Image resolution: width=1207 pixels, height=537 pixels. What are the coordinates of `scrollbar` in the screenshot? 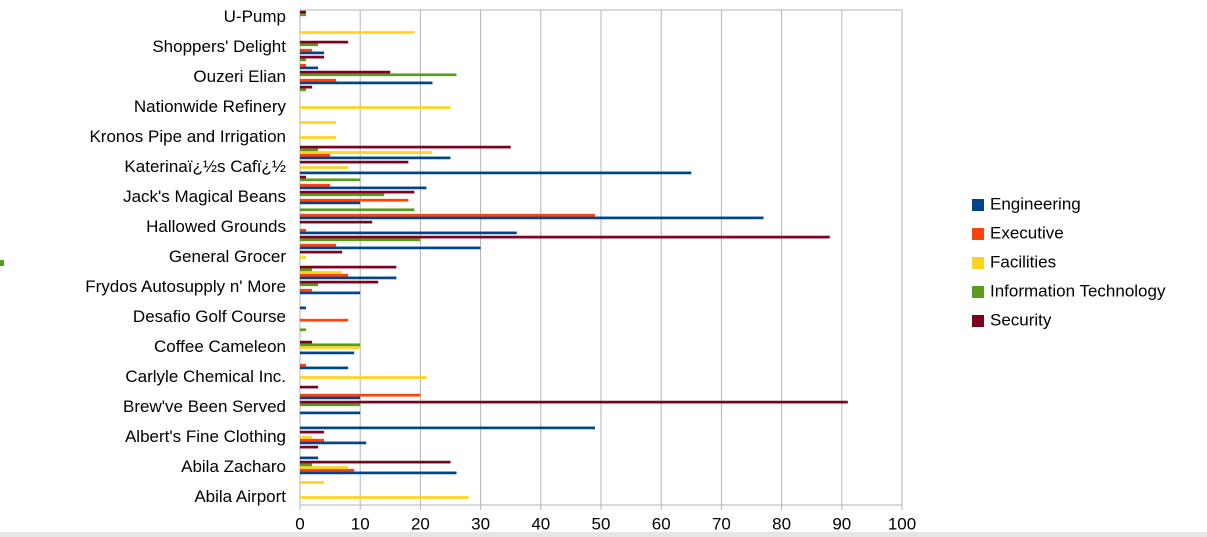 It's located at (603, 534).